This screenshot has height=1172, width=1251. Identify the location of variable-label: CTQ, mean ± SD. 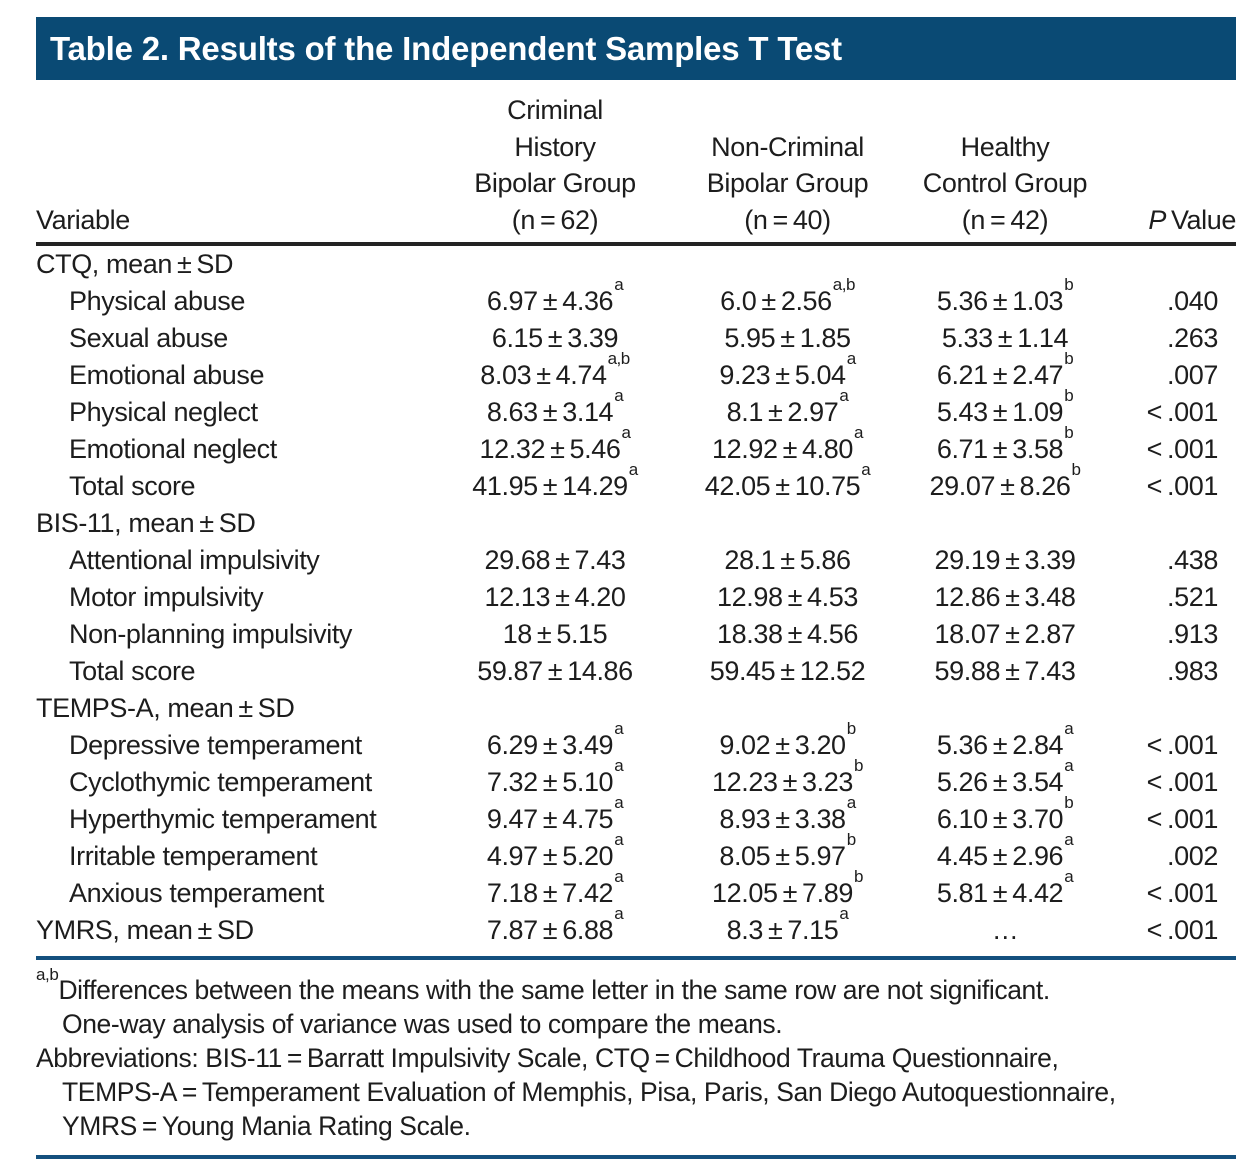
(135, 264).